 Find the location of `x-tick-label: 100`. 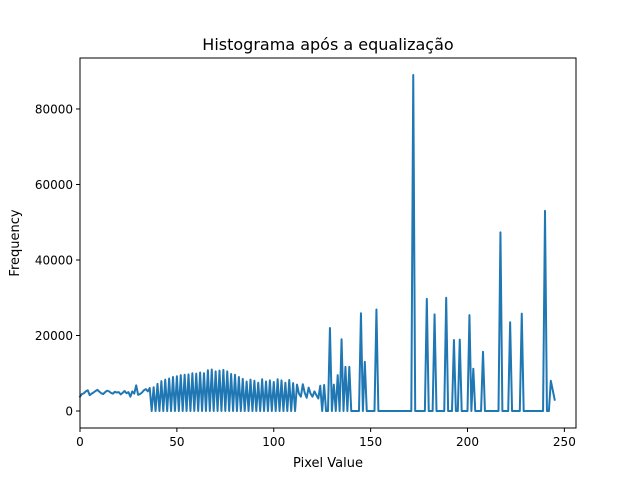

x-tick-label: 100 is located at coordinates (273, 442).